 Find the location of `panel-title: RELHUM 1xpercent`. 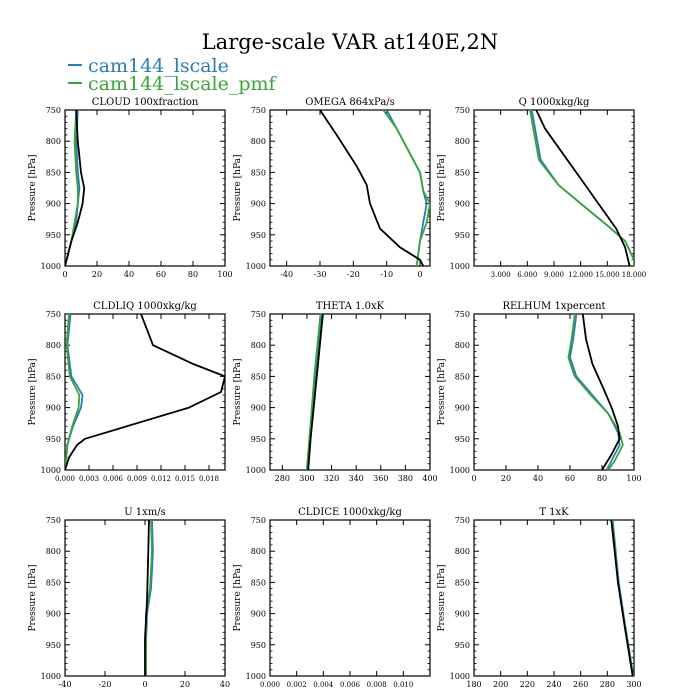

panel-title: RELHUM 1xpercent is located at coordinates (553, 306).